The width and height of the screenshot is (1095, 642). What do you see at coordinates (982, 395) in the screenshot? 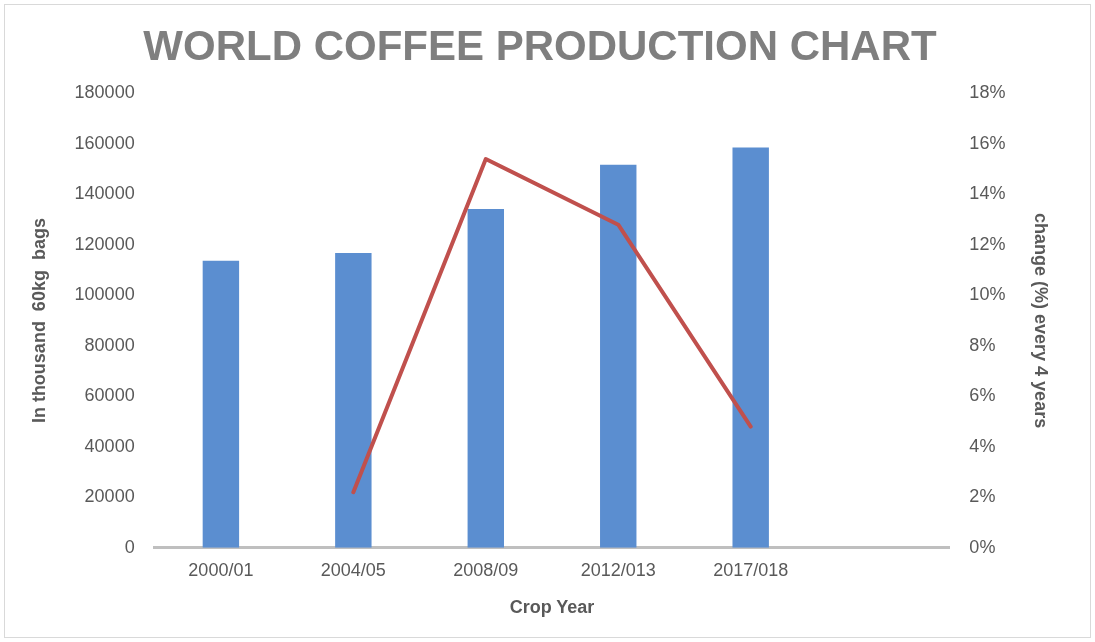
I see `y2-tick-label: 6%` at bounding box center [982, 395].